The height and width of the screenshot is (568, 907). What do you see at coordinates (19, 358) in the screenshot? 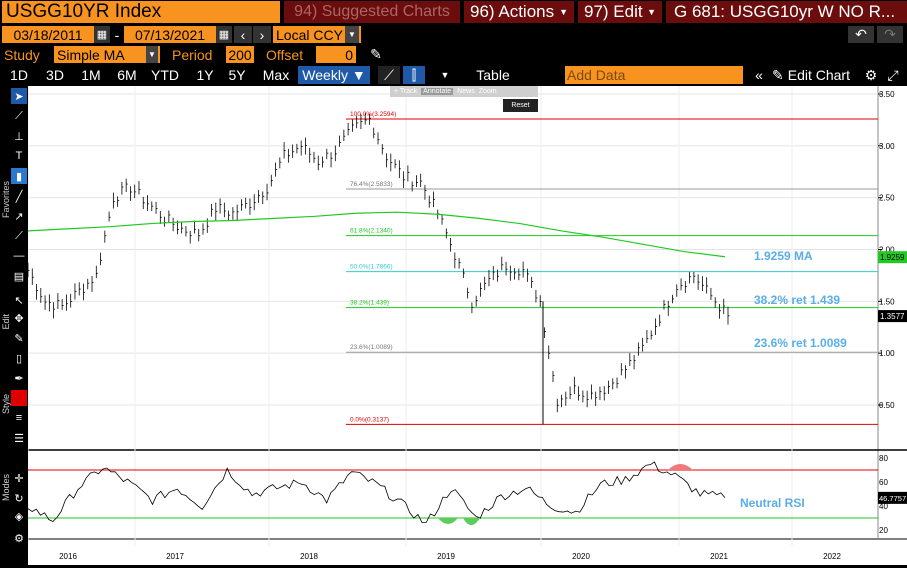
I see `eraser-icon: ▯` at bounding box center [19, 358].